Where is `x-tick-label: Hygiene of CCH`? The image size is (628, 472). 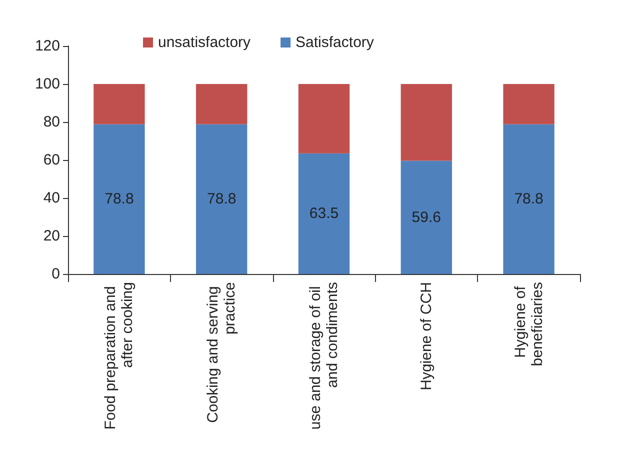 x-tick-label: Hygiene of CCH is located at coordinates (426, 336).